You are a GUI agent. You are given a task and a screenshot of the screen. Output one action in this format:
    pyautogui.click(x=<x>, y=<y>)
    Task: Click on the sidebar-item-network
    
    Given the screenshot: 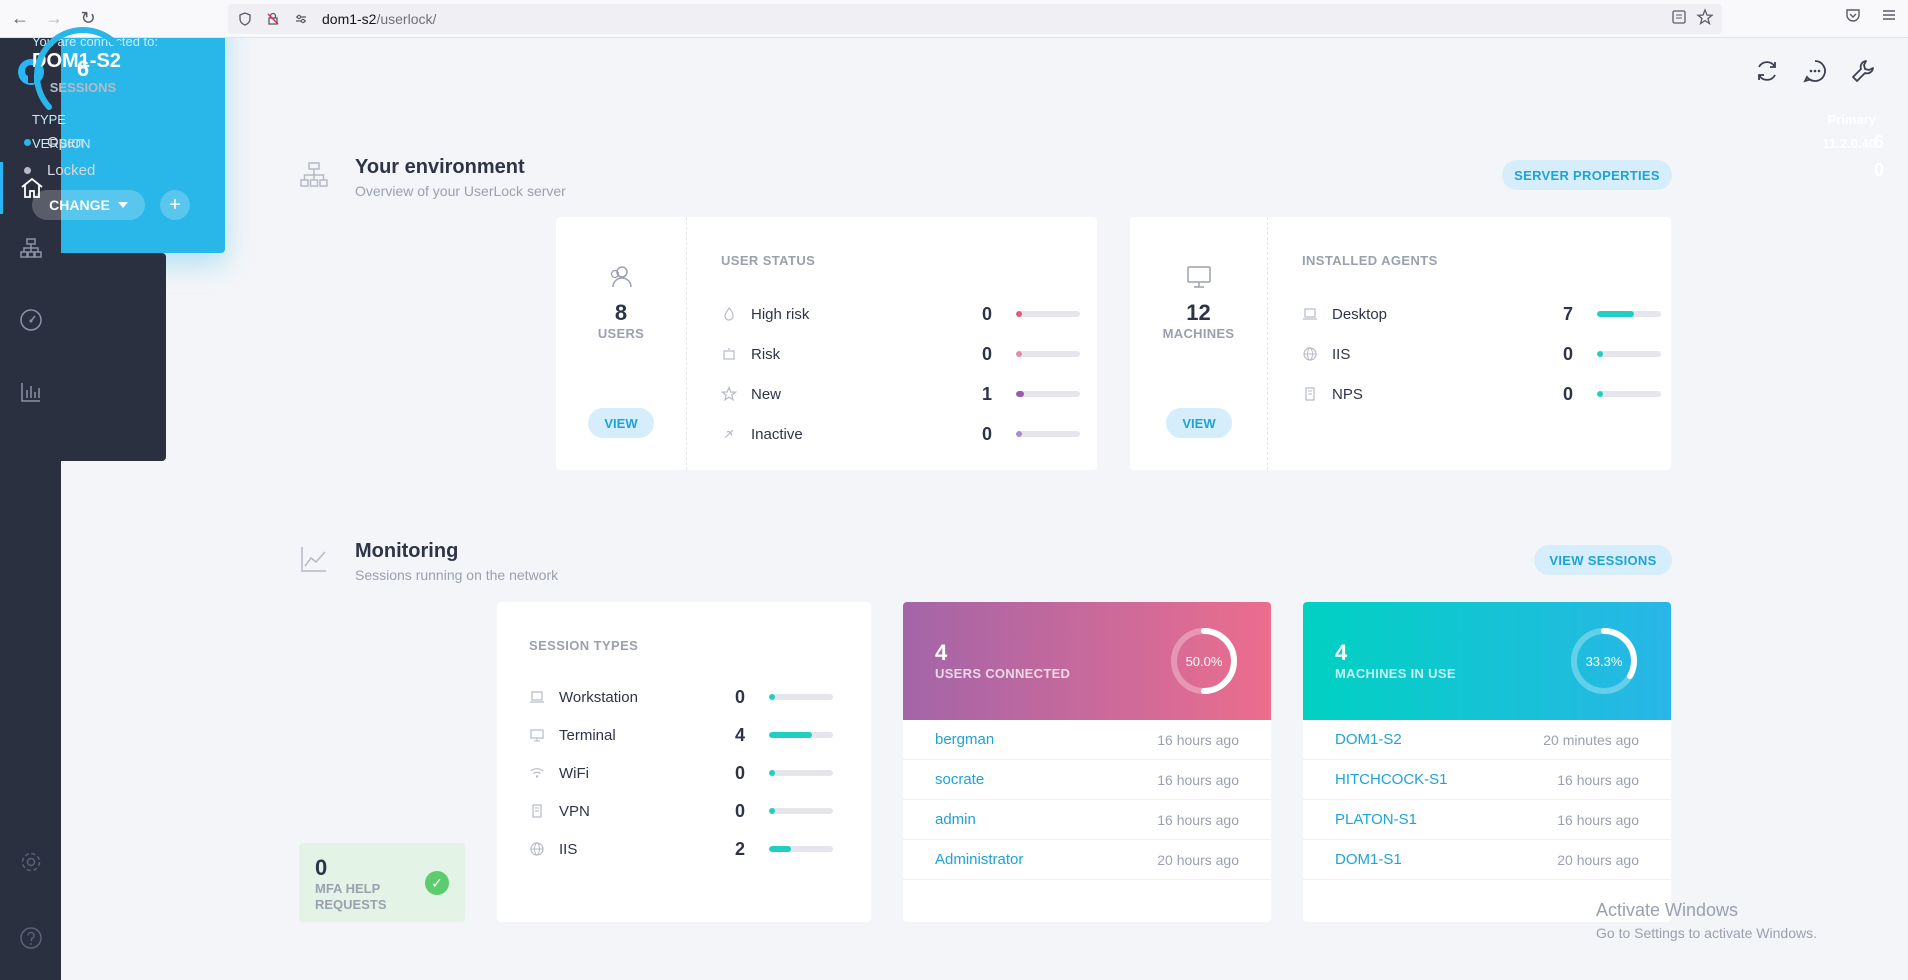 What is the action you would take?
    pyautogui.click(x=30, y=248)
    